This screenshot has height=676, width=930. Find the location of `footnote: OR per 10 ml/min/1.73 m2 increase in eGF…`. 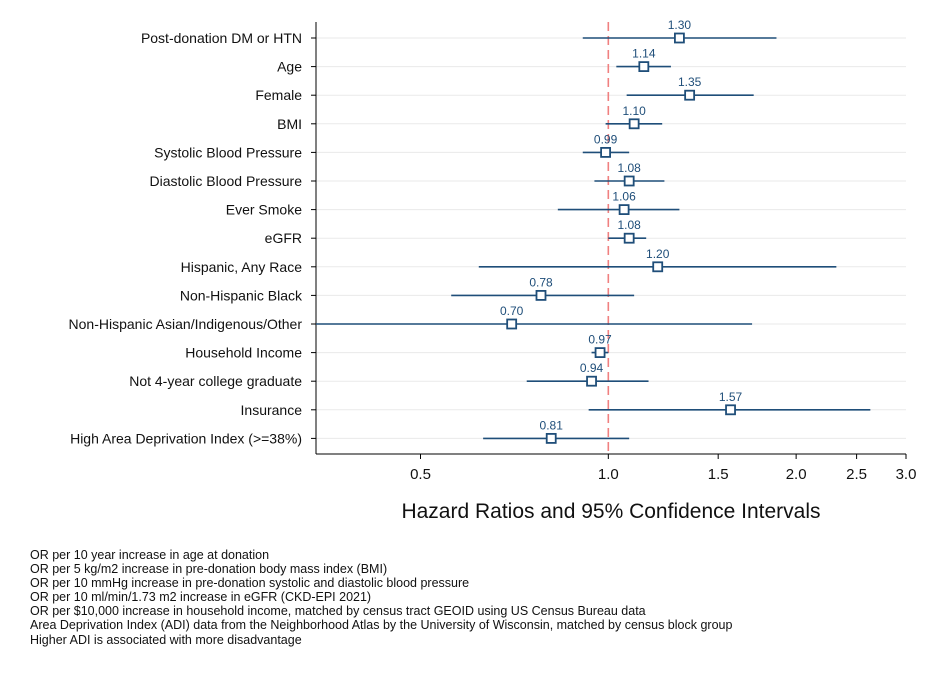

footnote: OR per 10 ml/min/1.73 m2 increase in eGF… is located at coordinates (201, 597).